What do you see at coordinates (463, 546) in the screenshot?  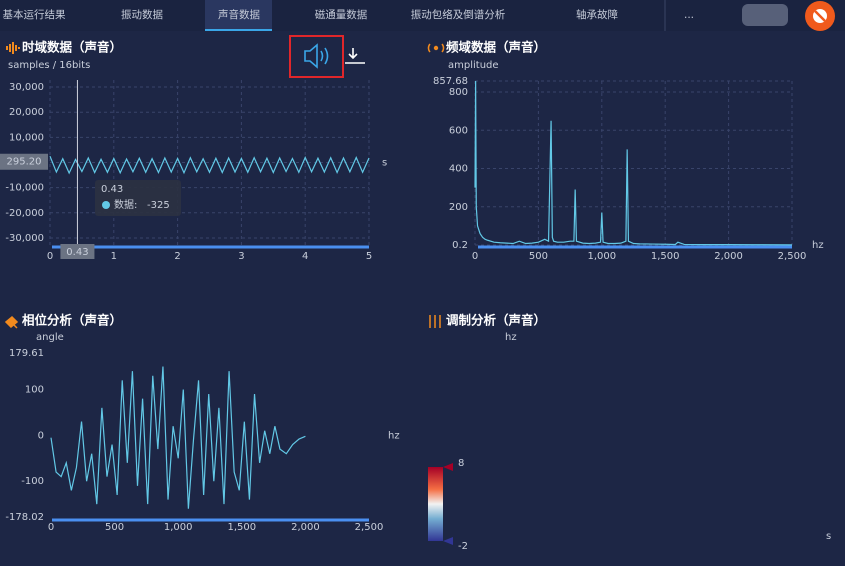 I see `visual-map-min: -2` at bounding box center [463, 546].